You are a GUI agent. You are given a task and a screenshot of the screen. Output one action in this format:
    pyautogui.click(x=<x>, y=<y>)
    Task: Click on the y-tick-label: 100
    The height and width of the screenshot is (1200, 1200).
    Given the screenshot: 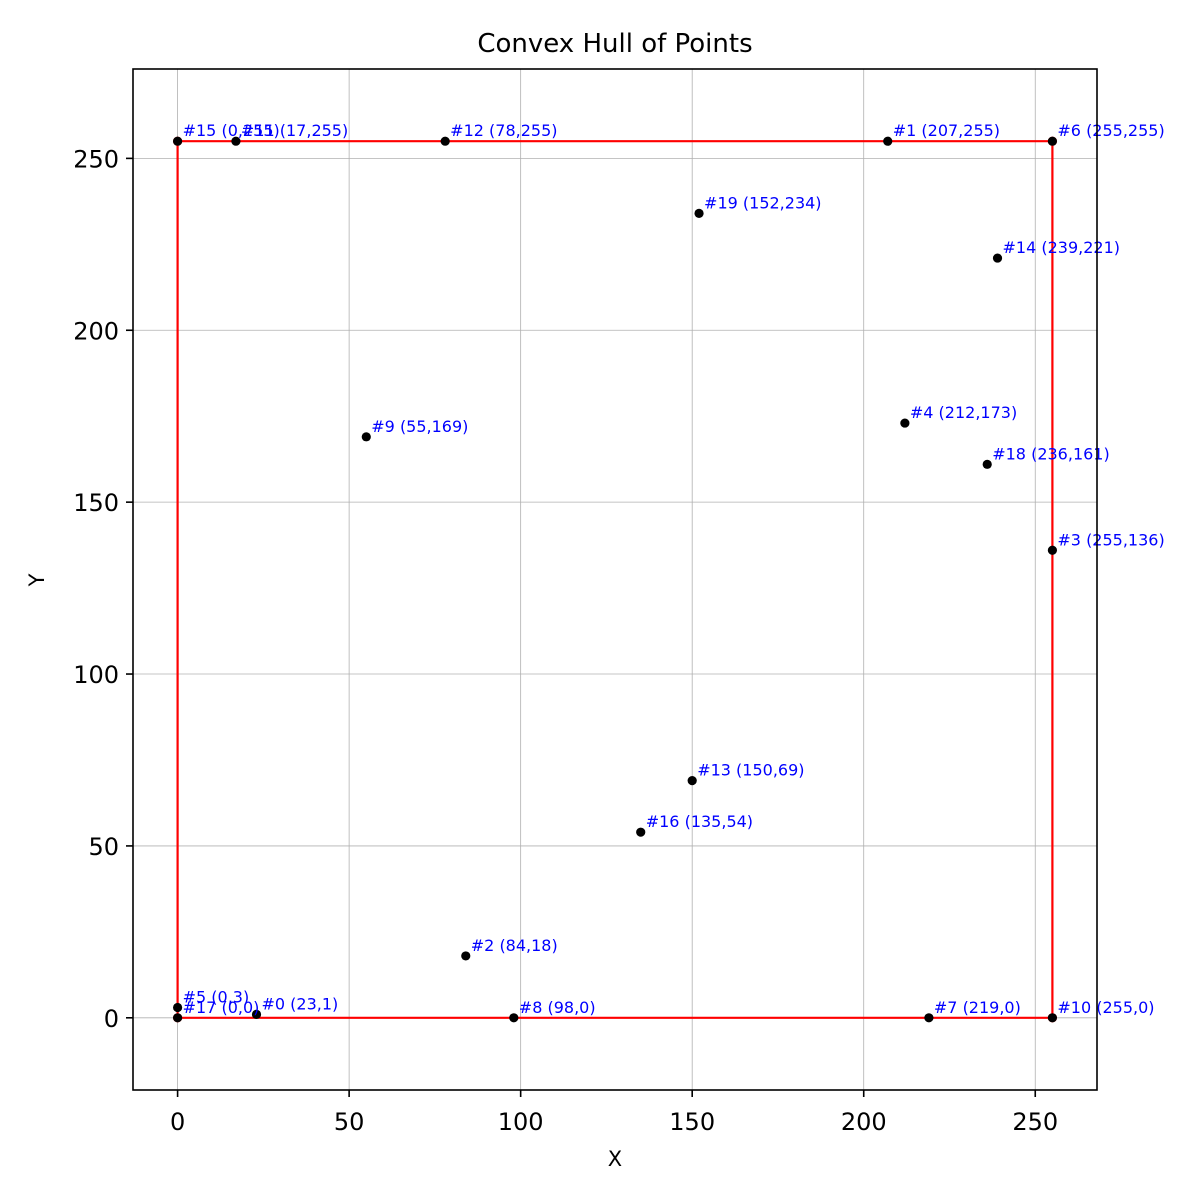 What is the action you would take?
    pyautogui.click(x=96, y=675)
    